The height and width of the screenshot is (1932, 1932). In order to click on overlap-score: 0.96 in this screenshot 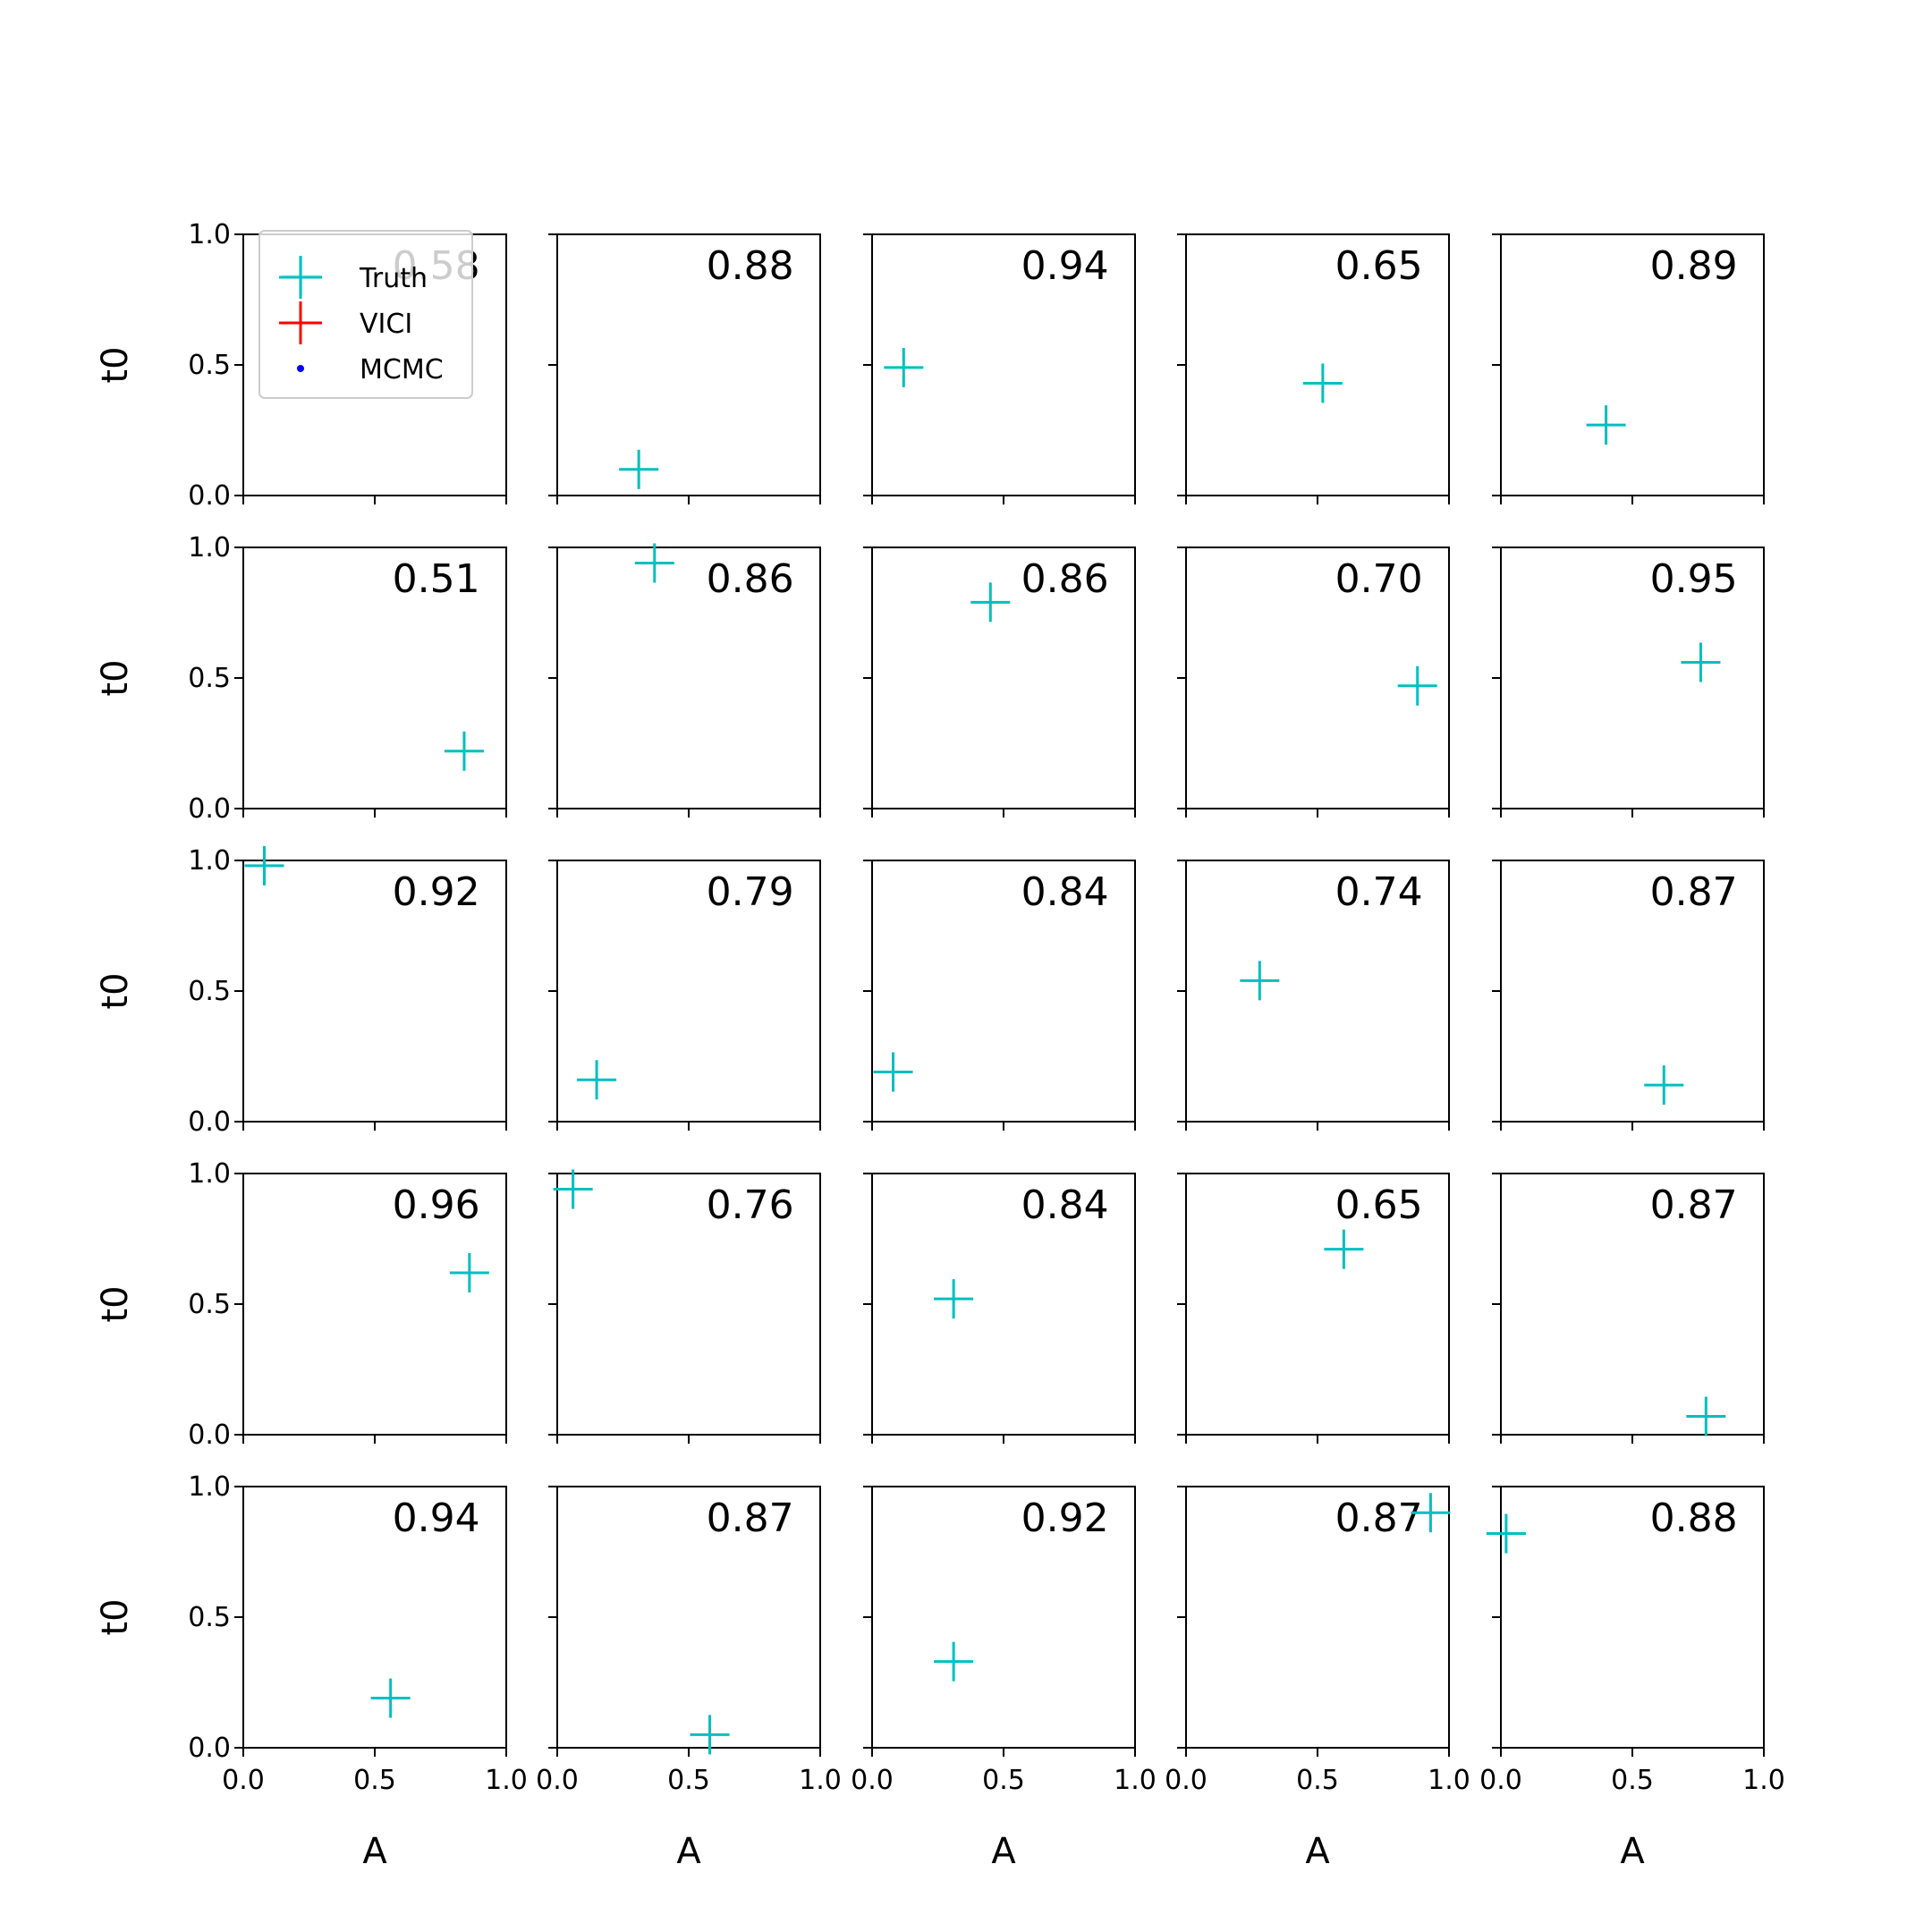, I will do `click(436, 1205)`.